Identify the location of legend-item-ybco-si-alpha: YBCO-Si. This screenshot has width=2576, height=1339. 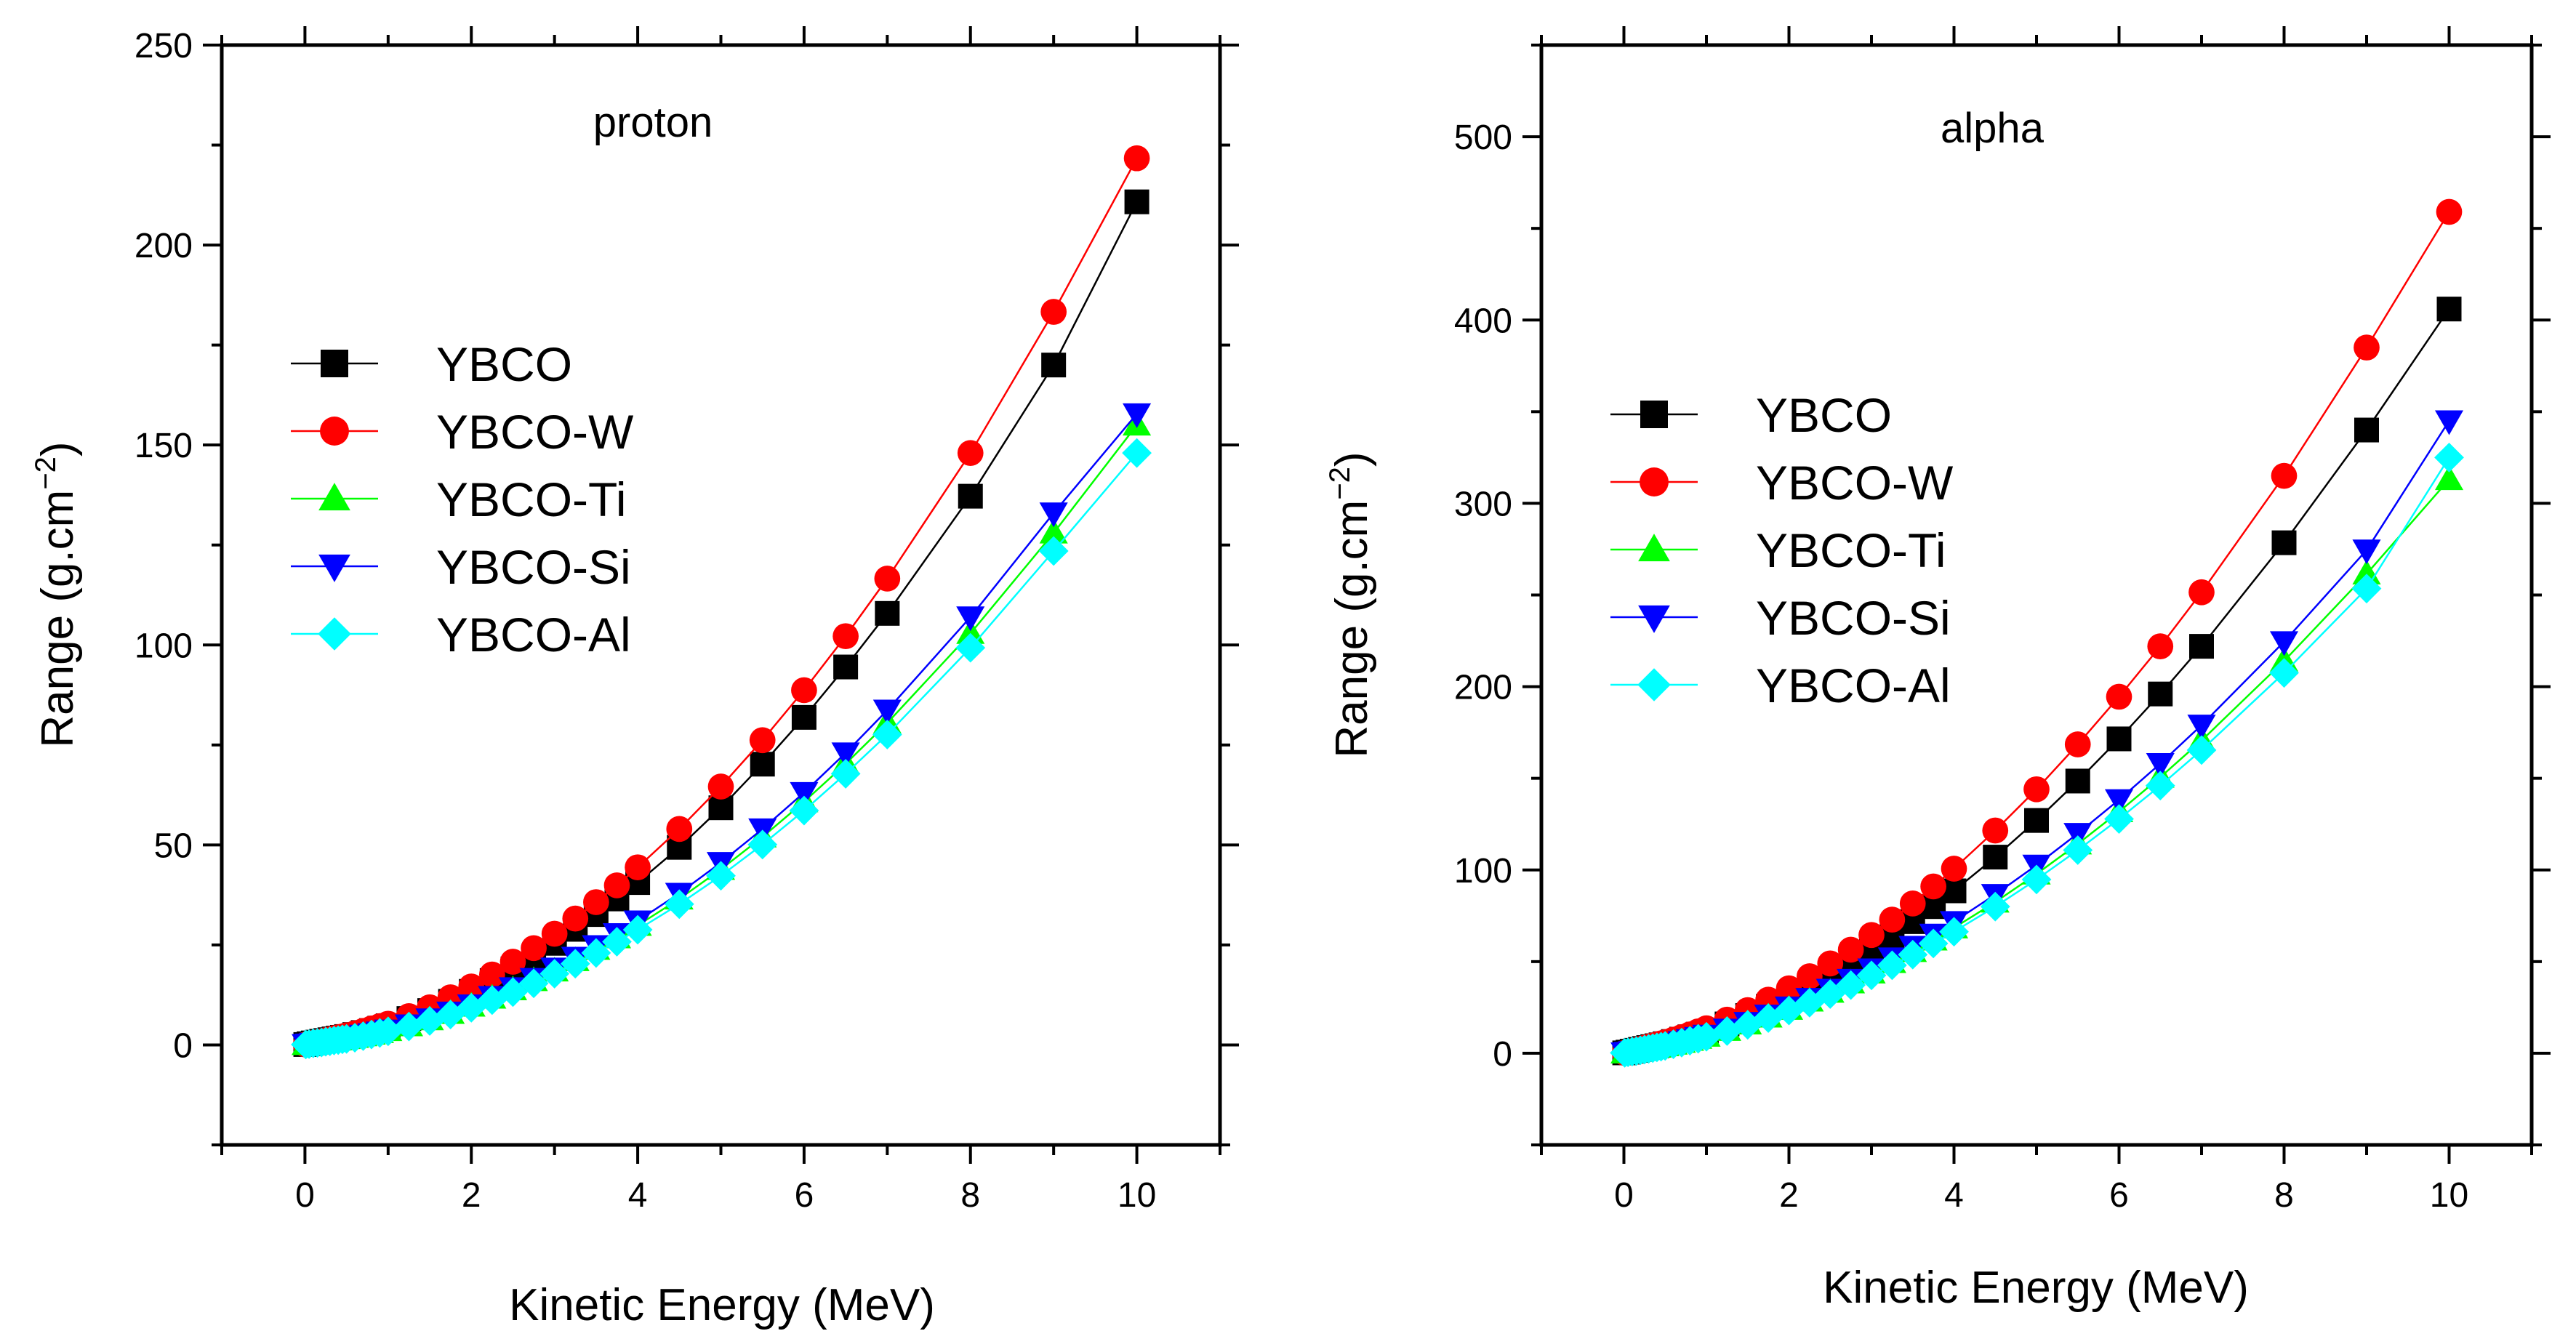
(1780, 618).